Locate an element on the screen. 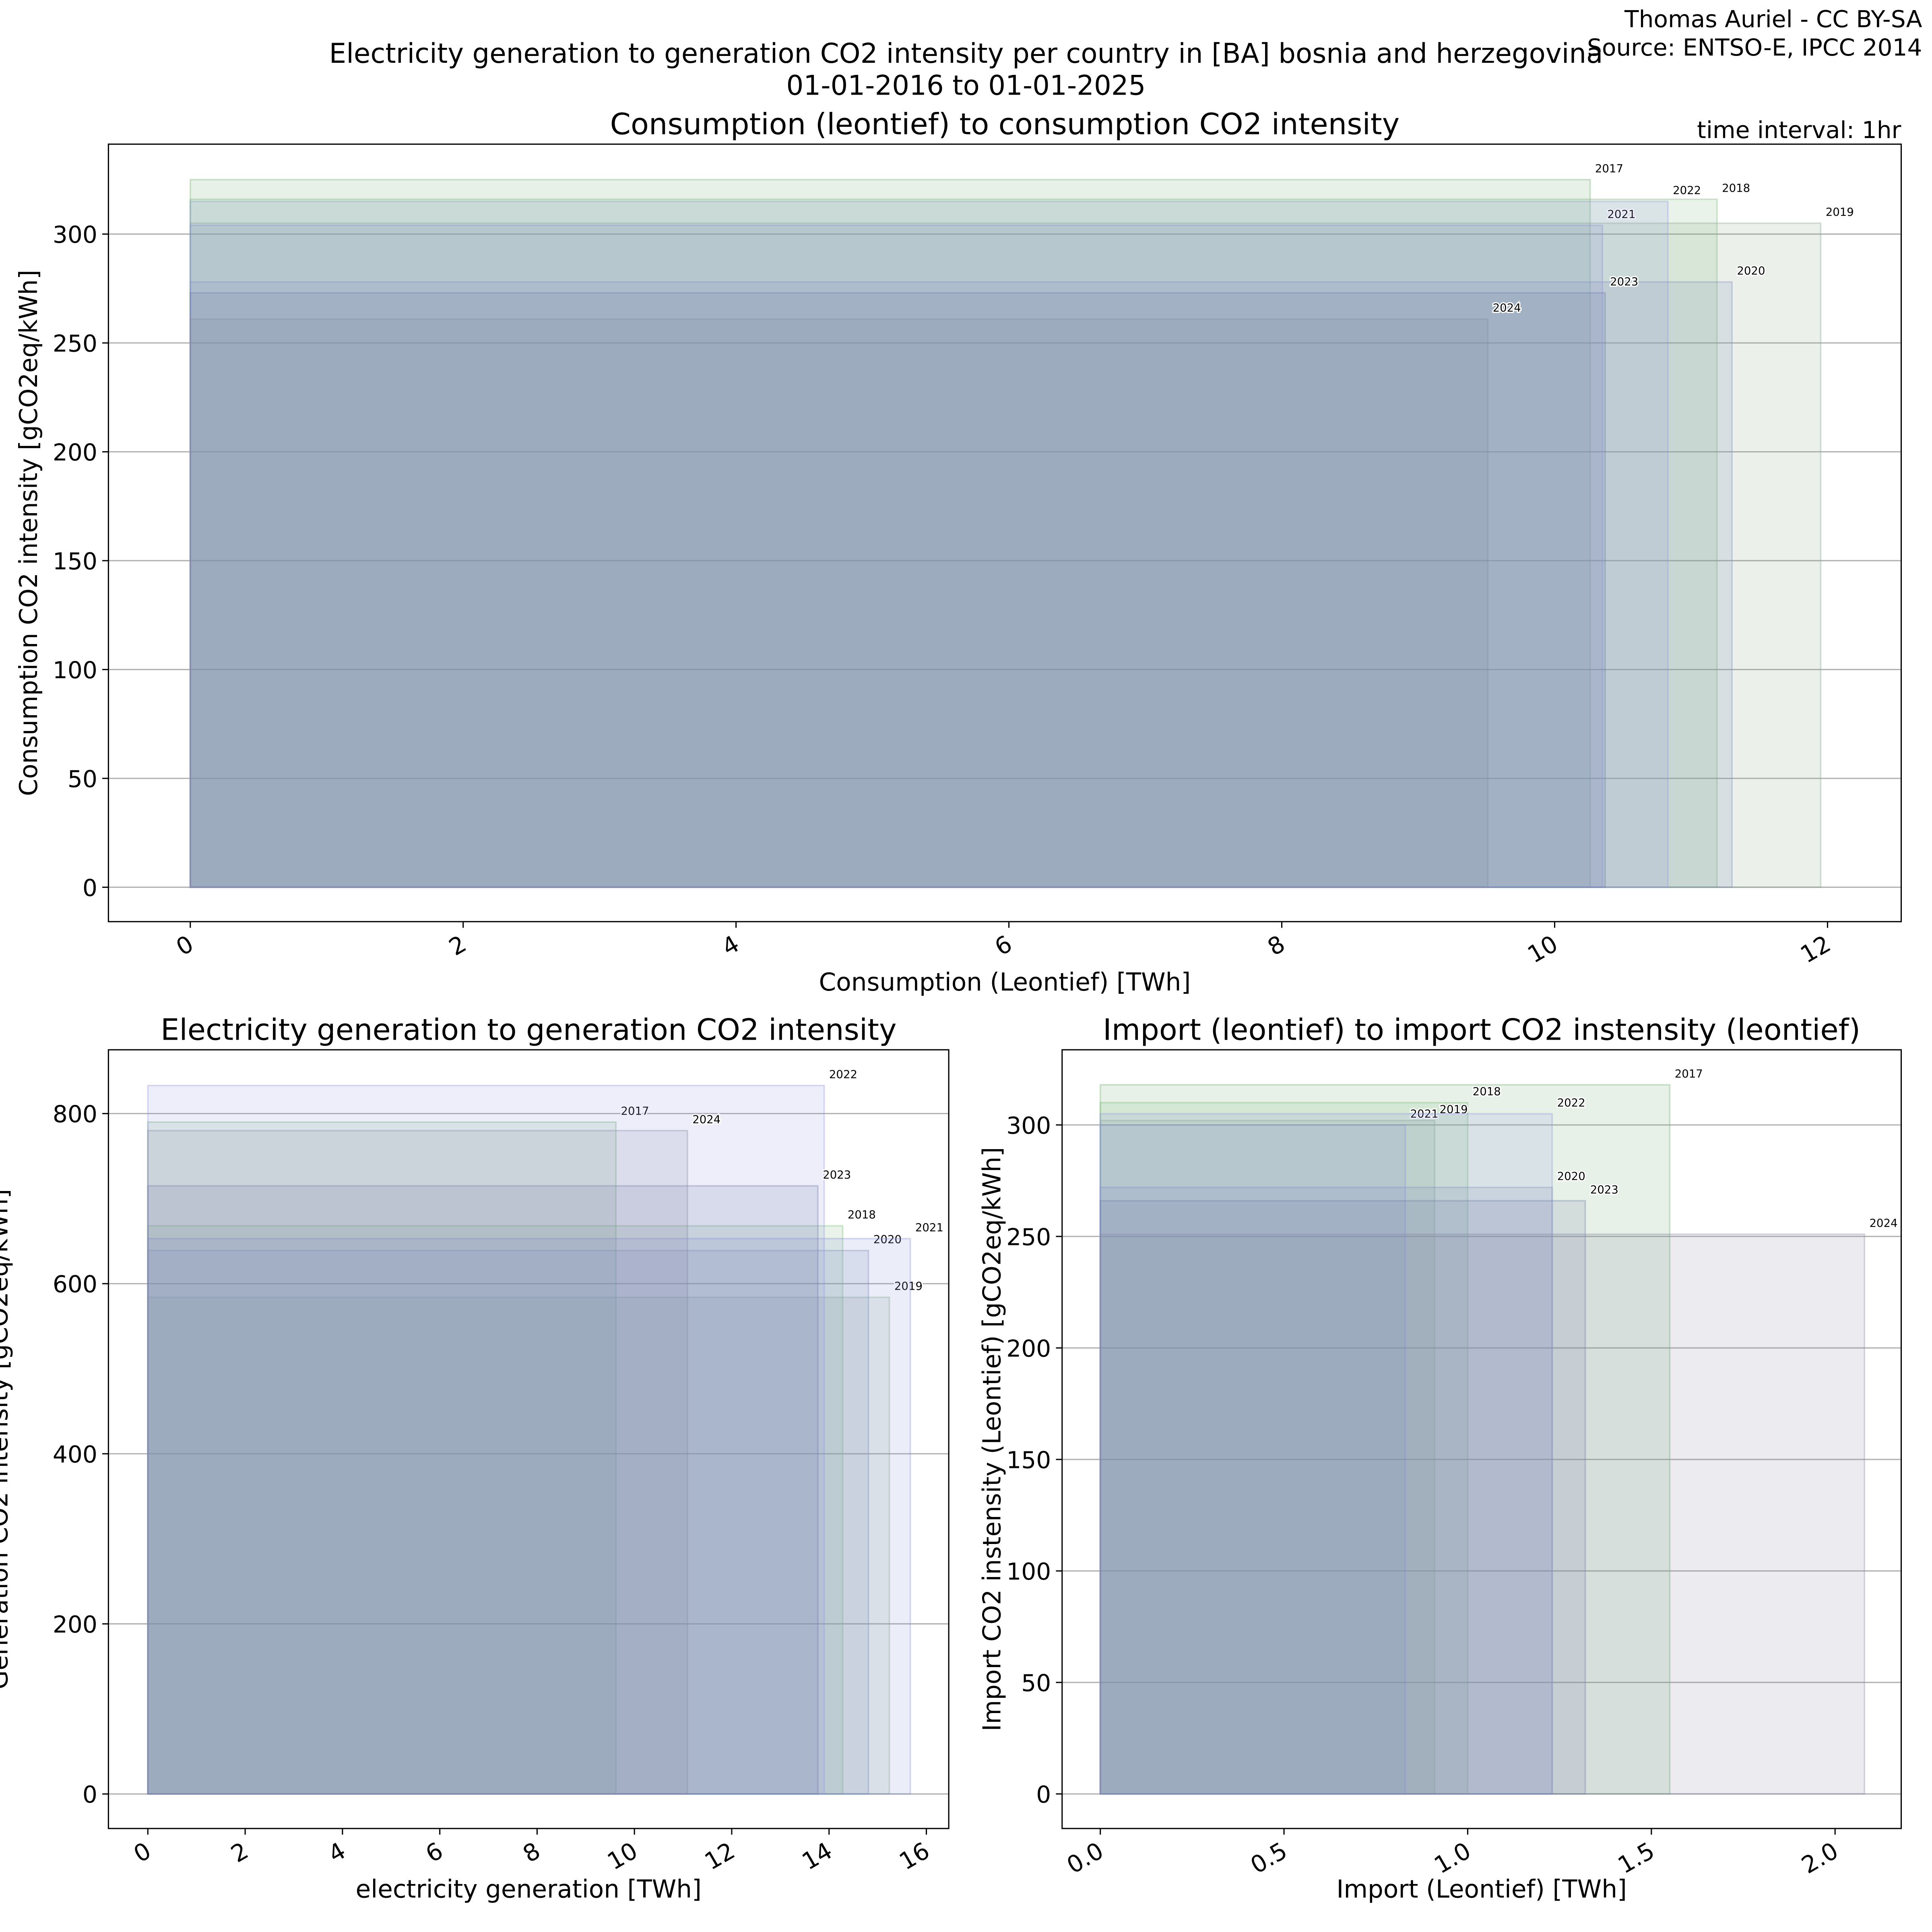 The height and width of the screenshot is (1932, 1932). y-axis-label: Consumption CO2 intensity [gCO2eq/kWh] is located at coordinates (28, 533).